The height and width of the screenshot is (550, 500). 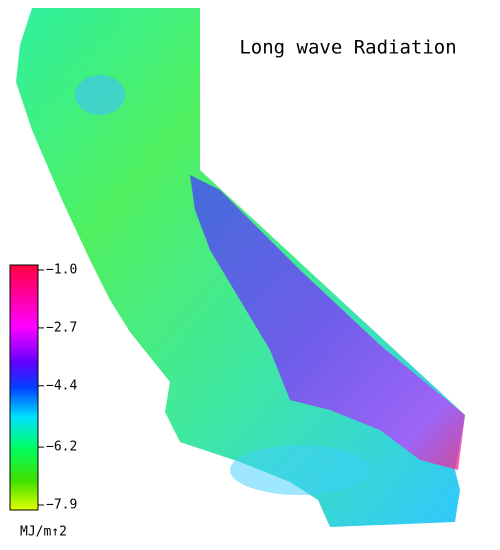 What do you see at coordinates (61, 270) in the screenshot?
I see `colorbar-tick-label: −1.0` at bounding box center [61, 270].